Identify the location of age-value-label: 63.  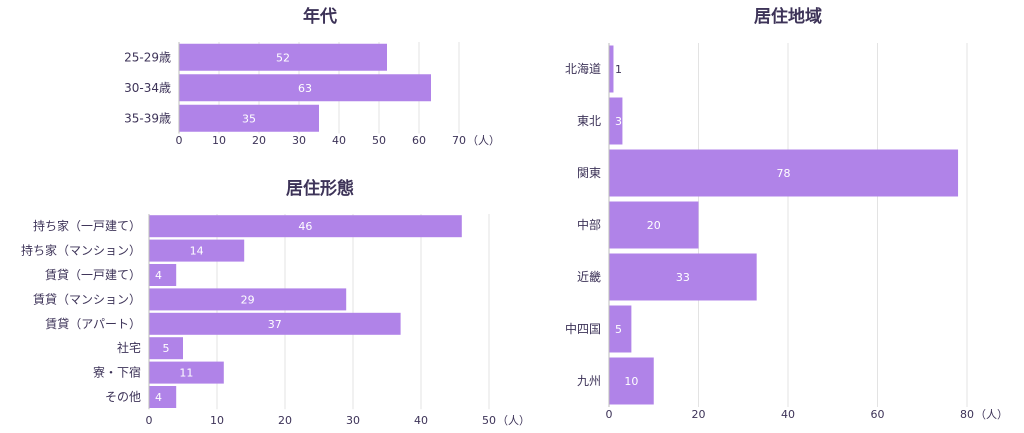
(305, 88).